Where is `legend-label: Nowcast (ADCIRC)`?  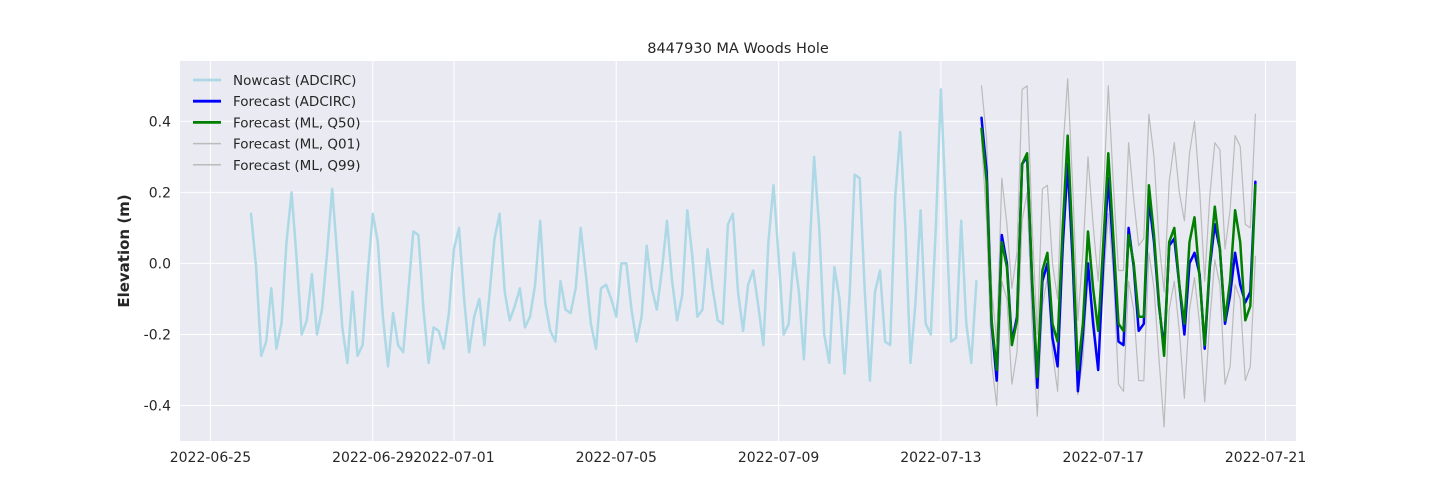 legend-label: Nowcast (ADCIRC) is located at coordinates (294, 81).